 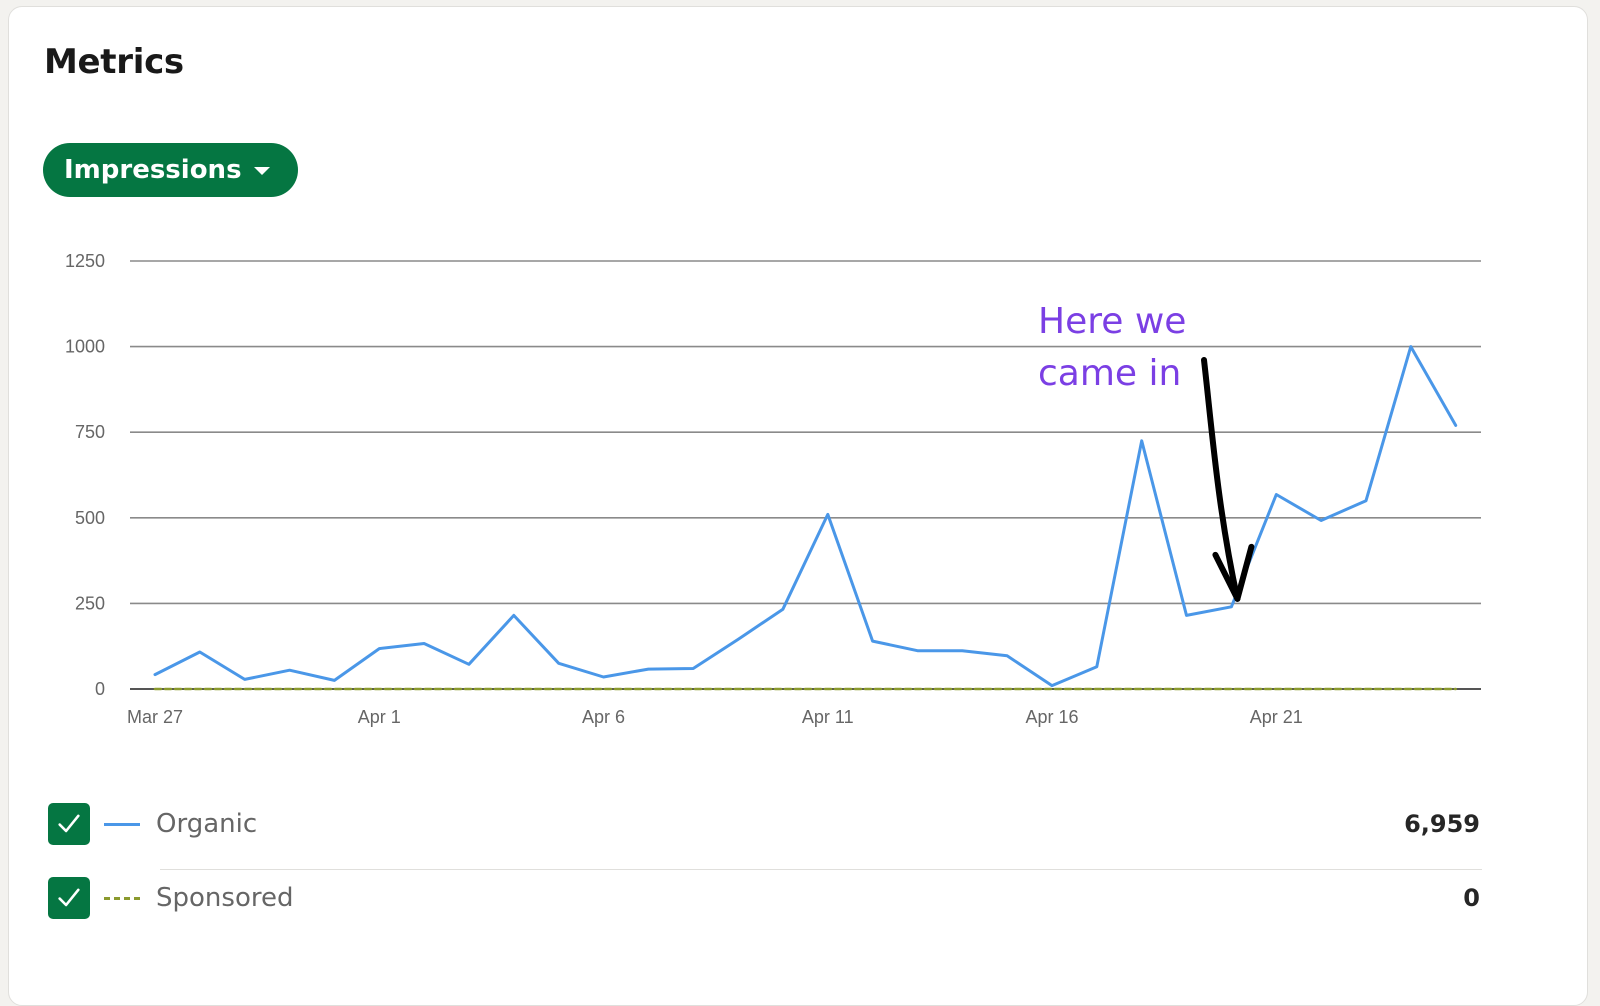 What do you see at coordinates (1221, 479) in the screenshot?
I see `annotation-arrow-shaft` at bounding box center [1221, 479].